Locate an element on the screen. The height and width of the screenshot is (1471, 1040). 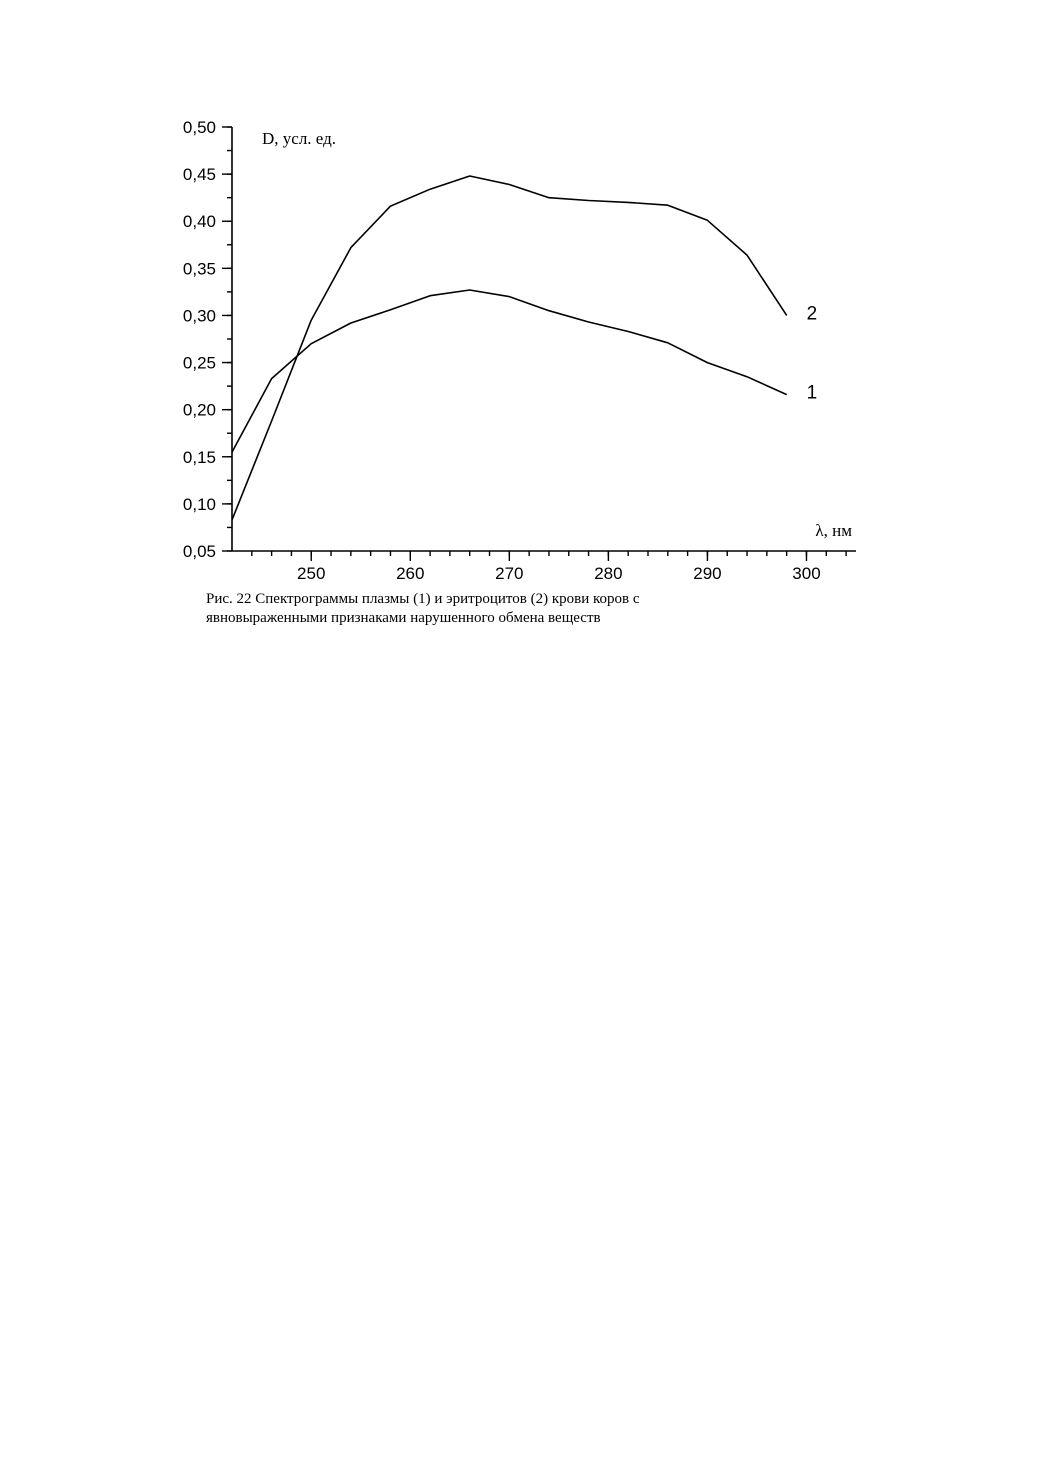
y-tick-label: 0,35 is located at coordinates (199, 268).